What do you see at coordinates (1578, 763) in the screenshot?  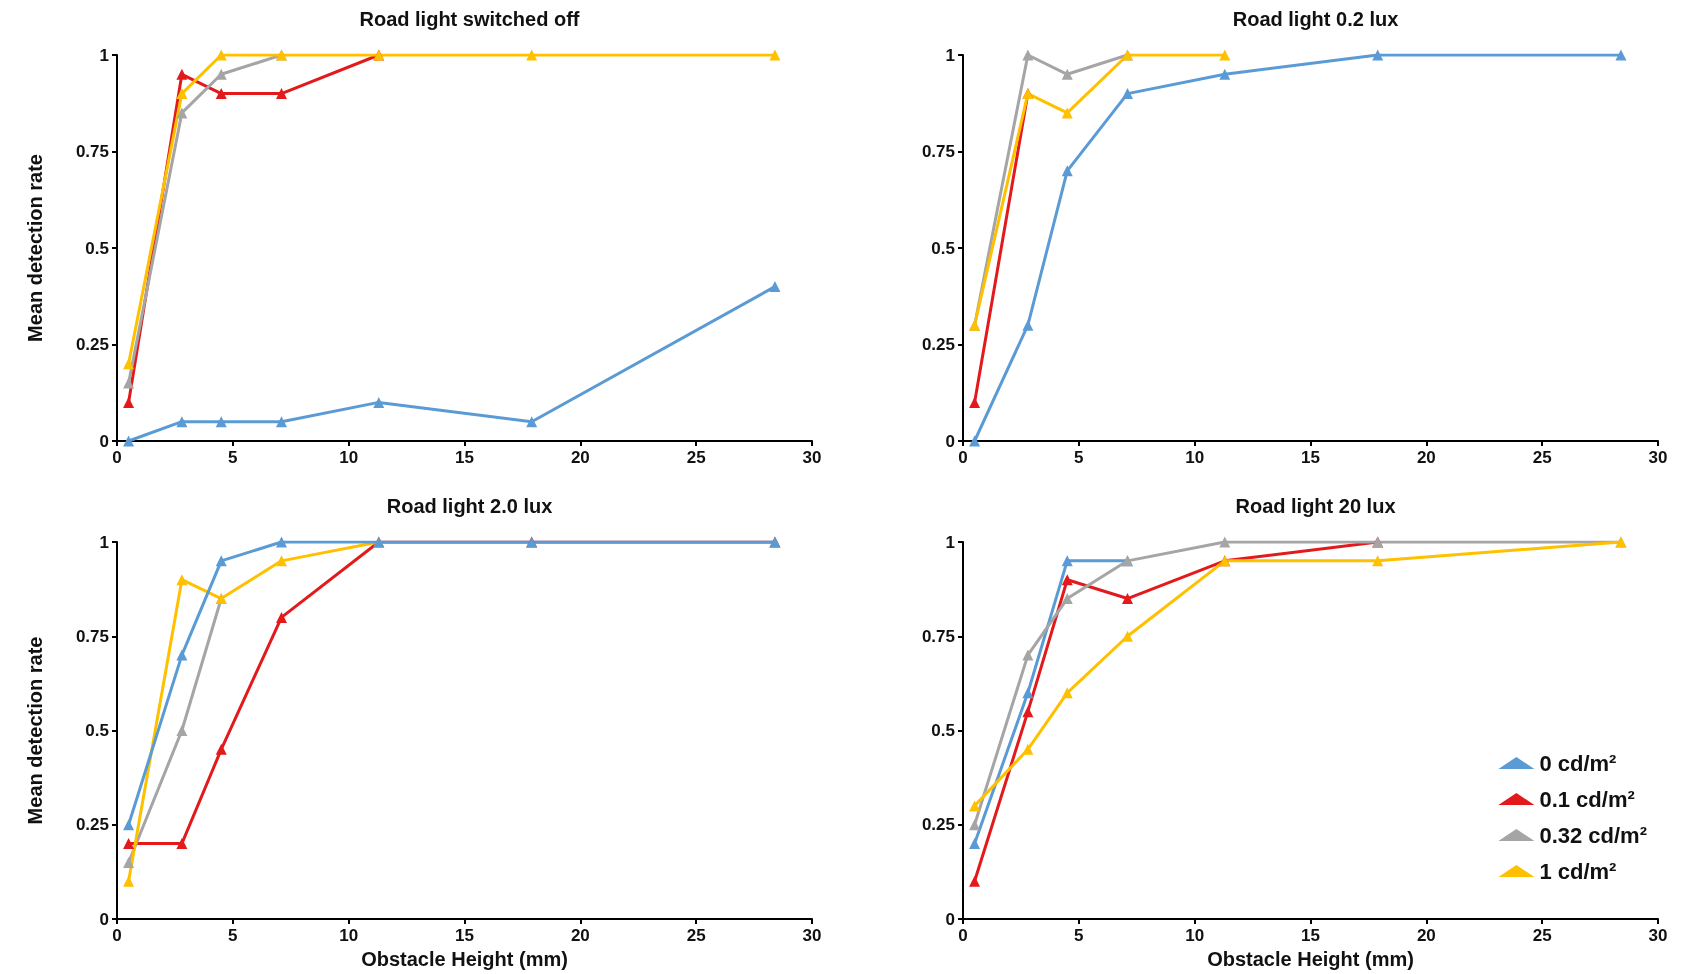 I see `legend-label: 0 cd/m²` at bounding box center [1578, 763].